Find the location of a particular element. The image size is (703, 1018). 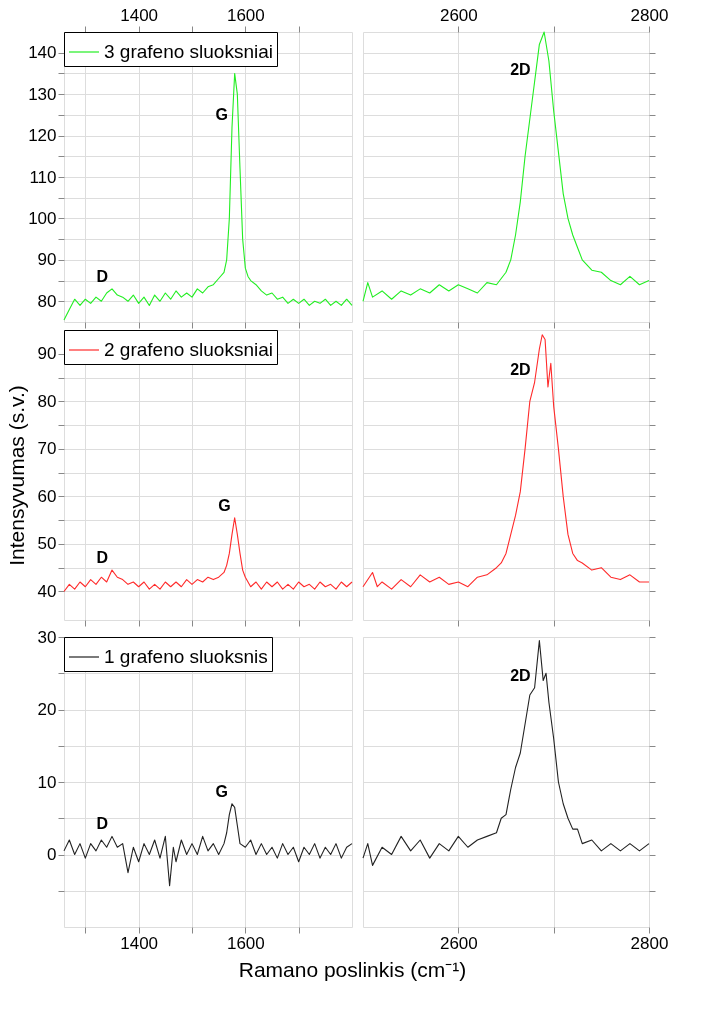

y-tick-label: 60 is located at coordinates (47, 496).